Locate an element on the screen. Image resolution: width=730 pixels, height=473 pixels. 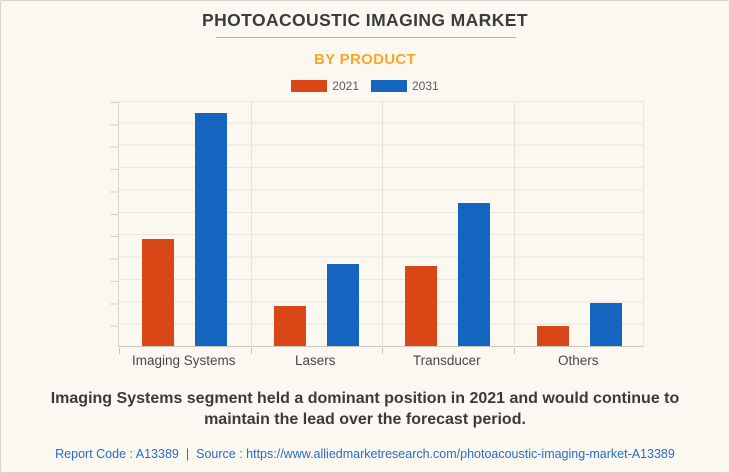
legend-item-2021: 2021 is located at coordinates (325, 86).